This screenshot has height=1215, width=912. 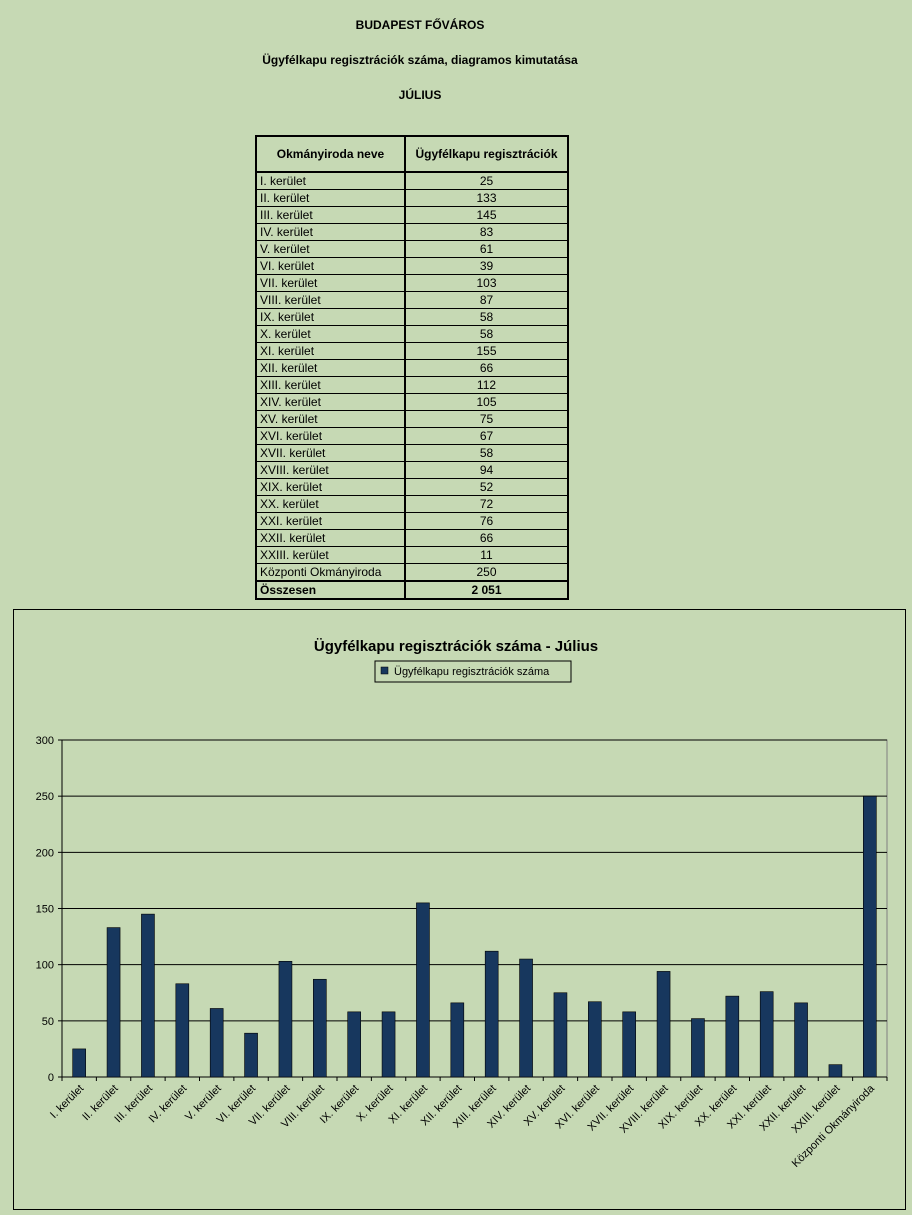 I want to click on registration-count-cell: 25, so click(x=486, y=180).